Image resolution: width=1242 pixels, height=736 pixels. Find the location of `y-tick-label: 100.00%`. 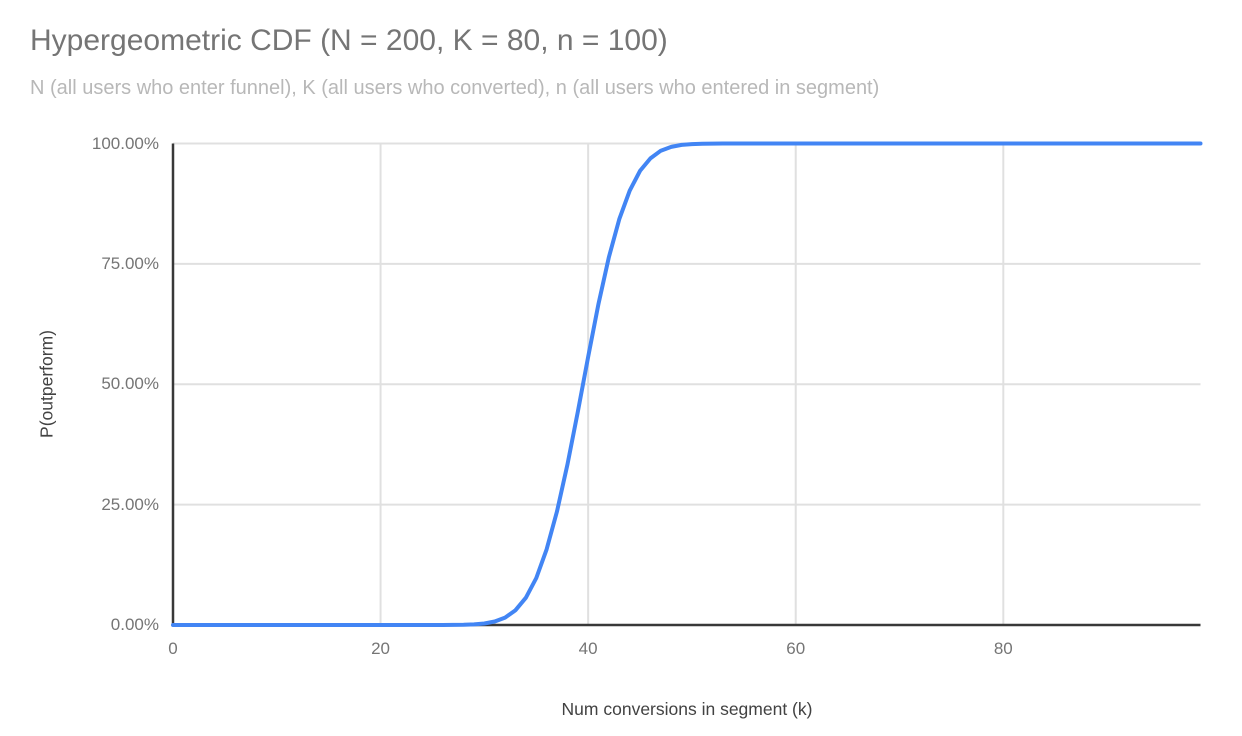

y-tick-label: 100.00% is located at coordinates (125, 143).